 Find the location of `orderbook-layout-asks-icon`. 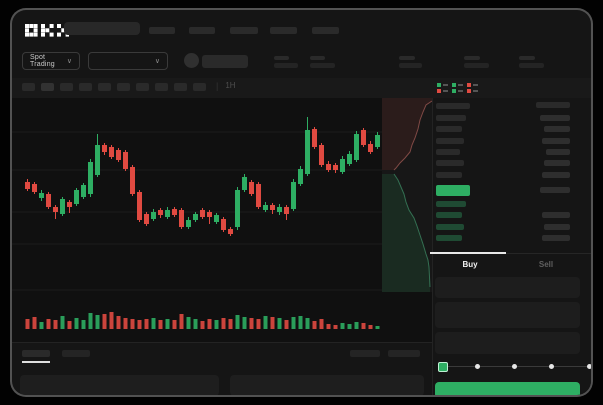

orderbook-layout-asks-icon is located at coordinates (472, 88).